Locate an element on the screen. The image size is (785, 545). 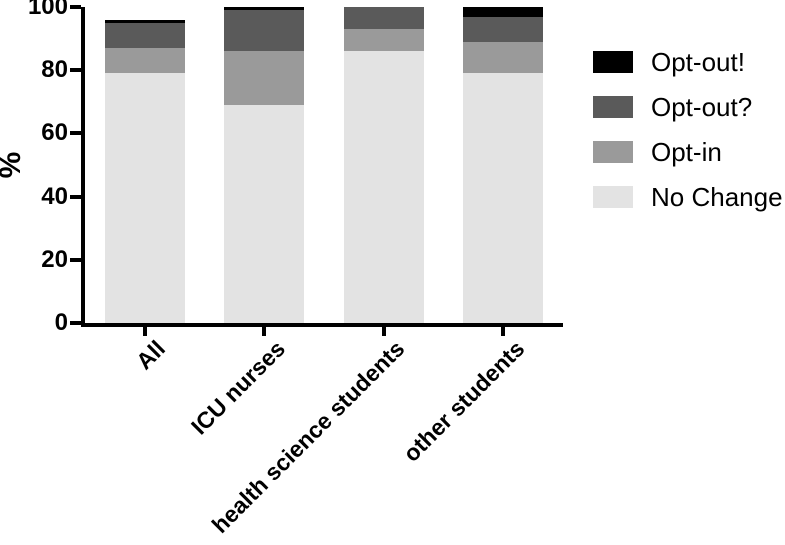
legend-label: Opt-out? is located at coordinates (702, 107).